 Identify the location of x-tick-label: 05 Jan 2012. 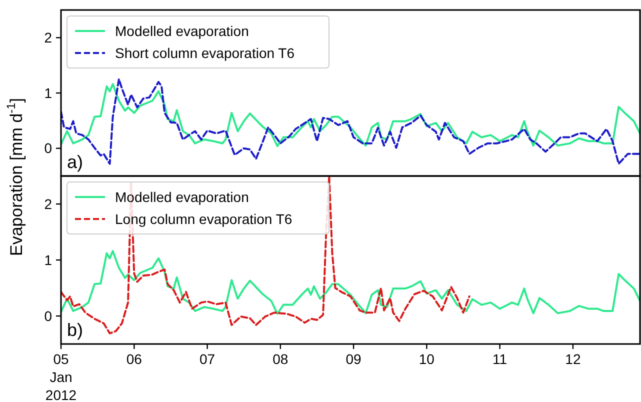
(61, 376).